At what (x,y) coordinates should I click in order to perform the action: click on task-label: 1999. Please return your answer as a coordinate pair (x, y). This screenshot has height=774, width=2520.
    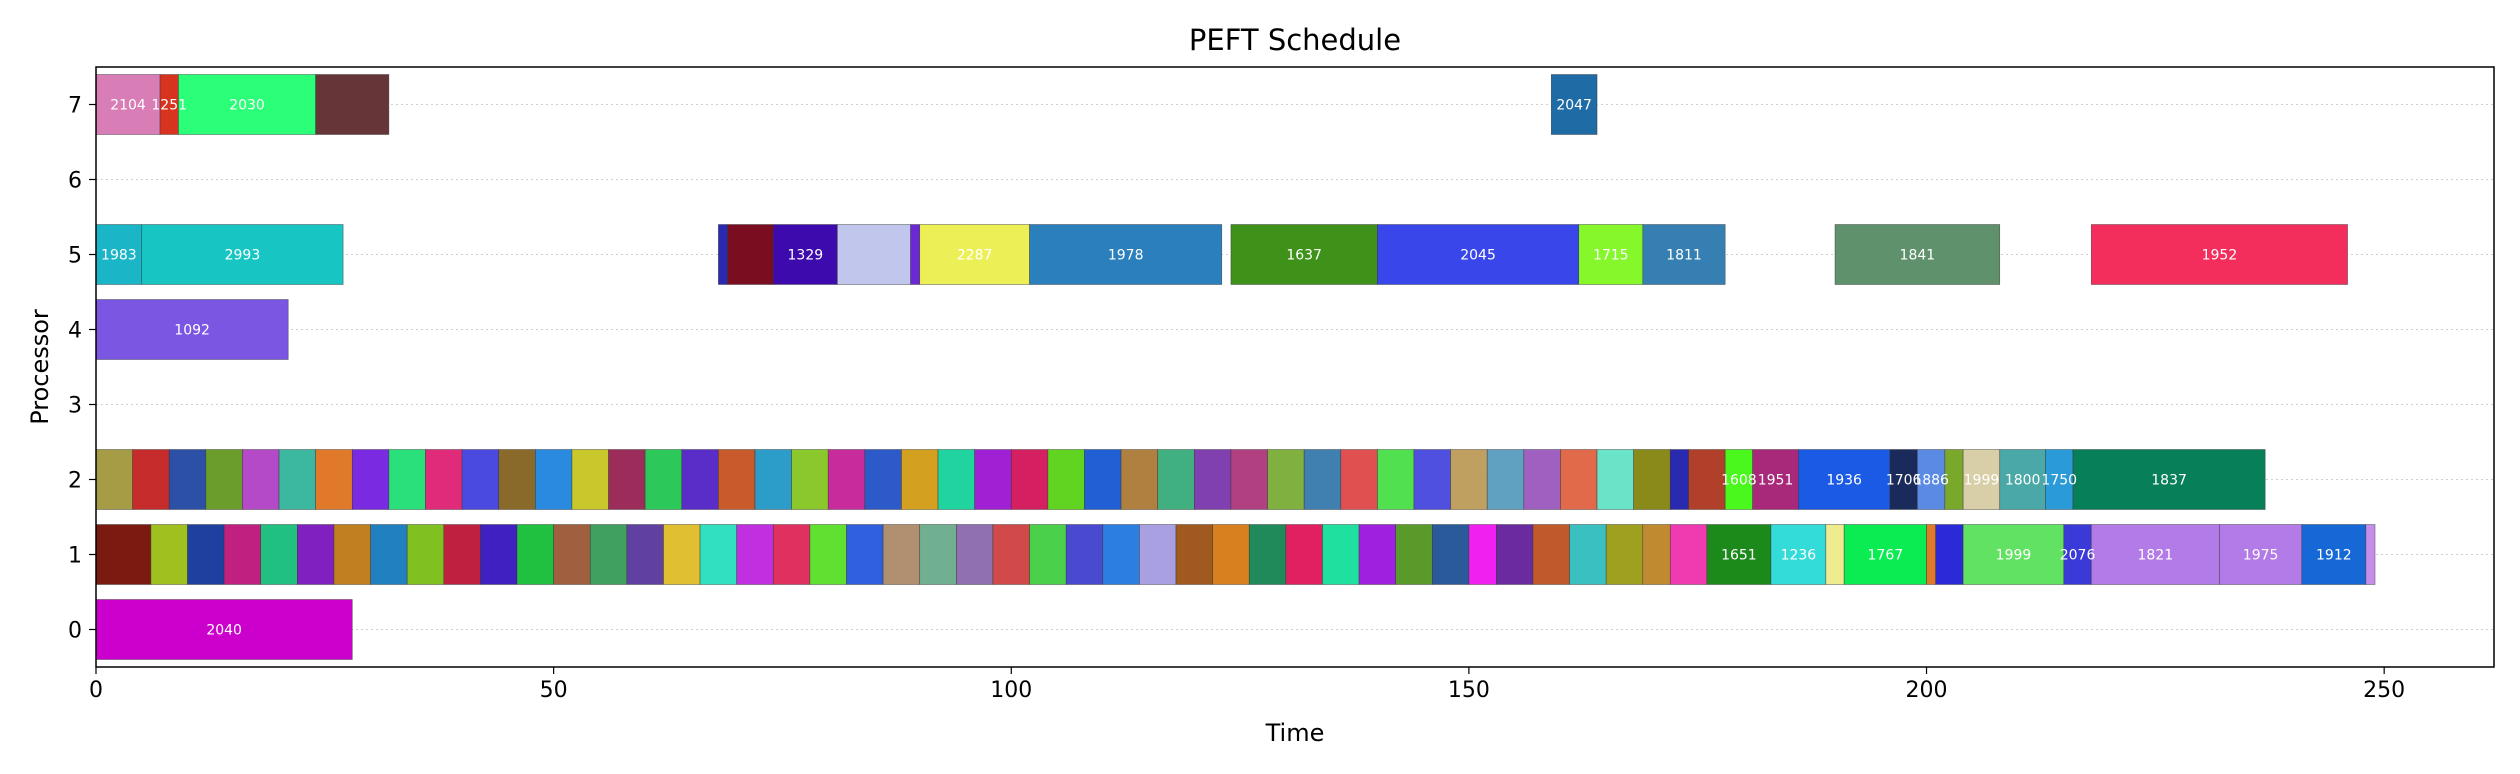
    Looking at the image, I should click on (1982, 481).